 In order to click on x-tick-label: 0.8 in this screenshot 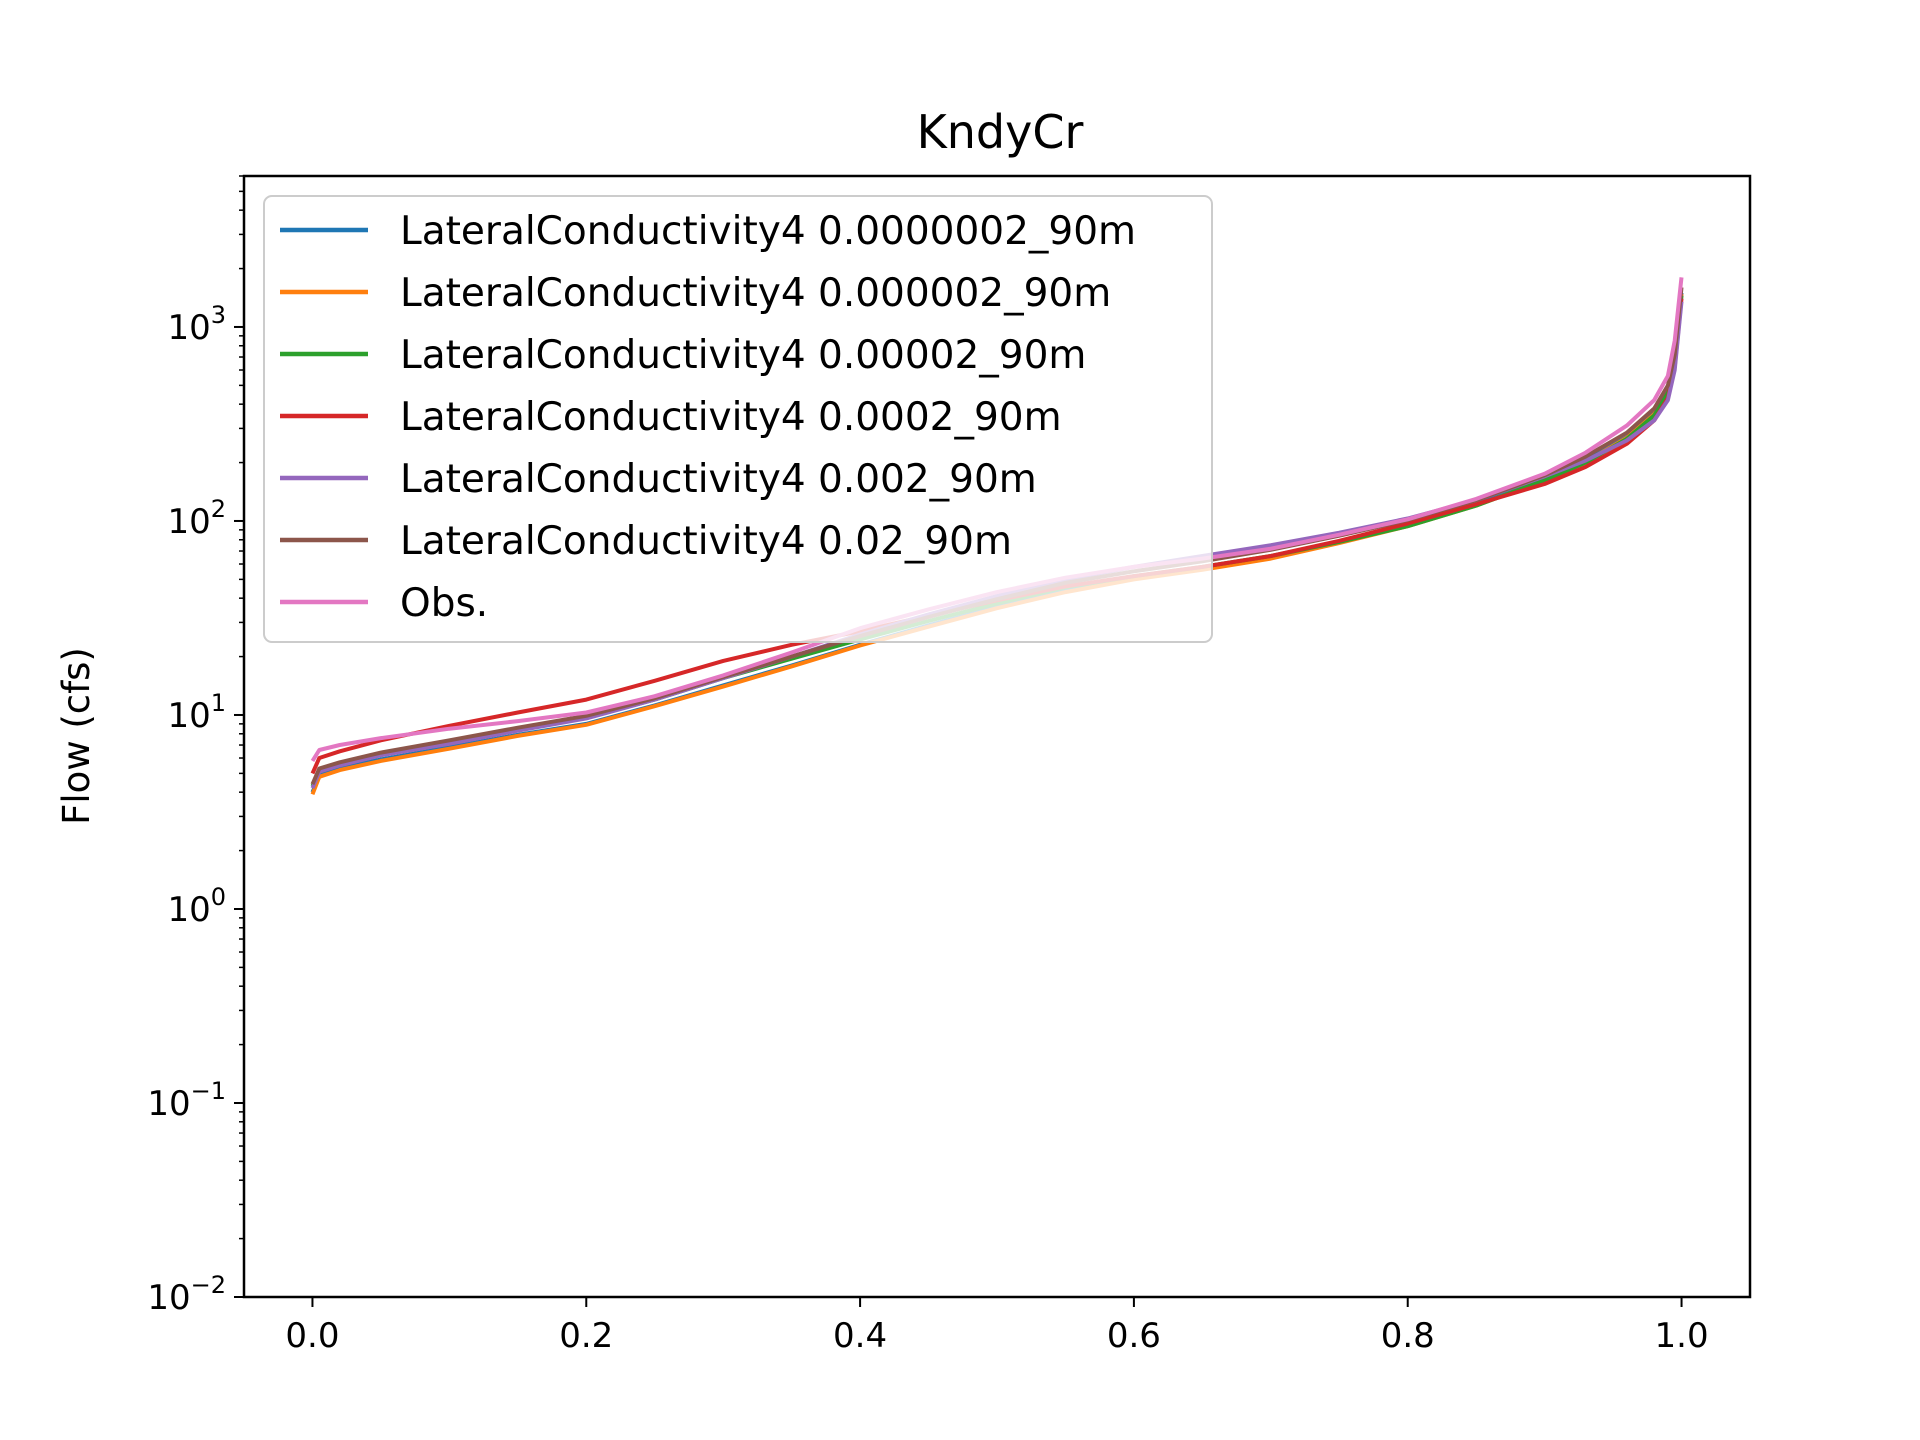, I will do `click(1408, 1336)`.